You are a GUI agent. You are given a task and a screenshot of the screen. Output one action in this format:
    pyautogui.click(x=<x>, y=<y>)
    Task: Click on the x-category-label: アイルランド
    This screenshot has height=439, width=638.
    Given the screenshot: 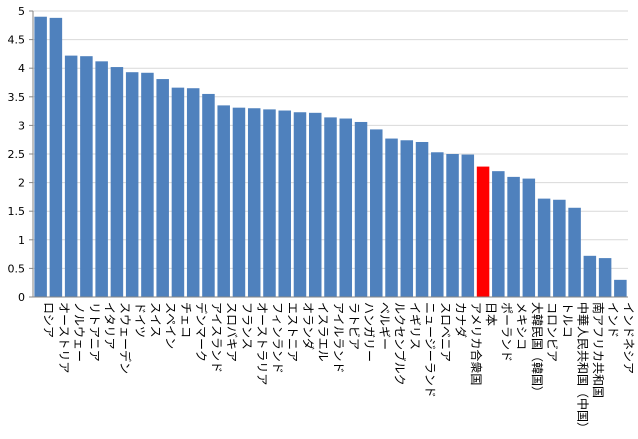 What is the action you would take?
    pyautogui.click(x=339, y=337)
    